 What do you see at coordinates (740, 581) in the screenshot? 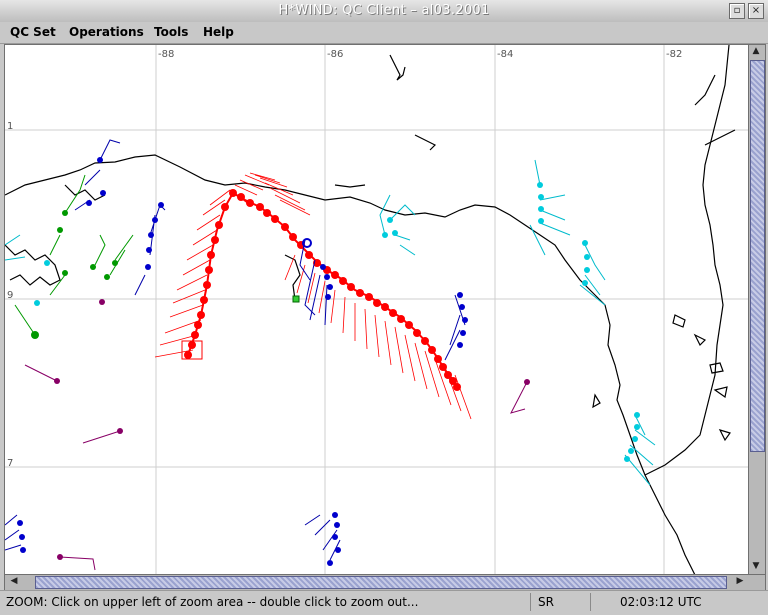
I see `scroll-right-arrow-icon: ▶` at bounding box center [740, 581].